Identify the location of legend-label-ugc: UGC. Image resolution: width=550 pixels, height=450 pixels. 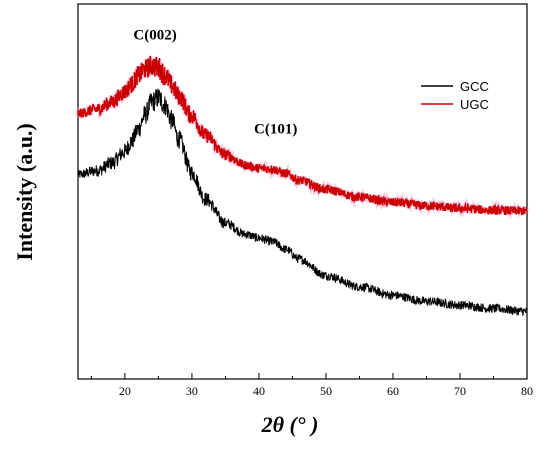
(474, 104).